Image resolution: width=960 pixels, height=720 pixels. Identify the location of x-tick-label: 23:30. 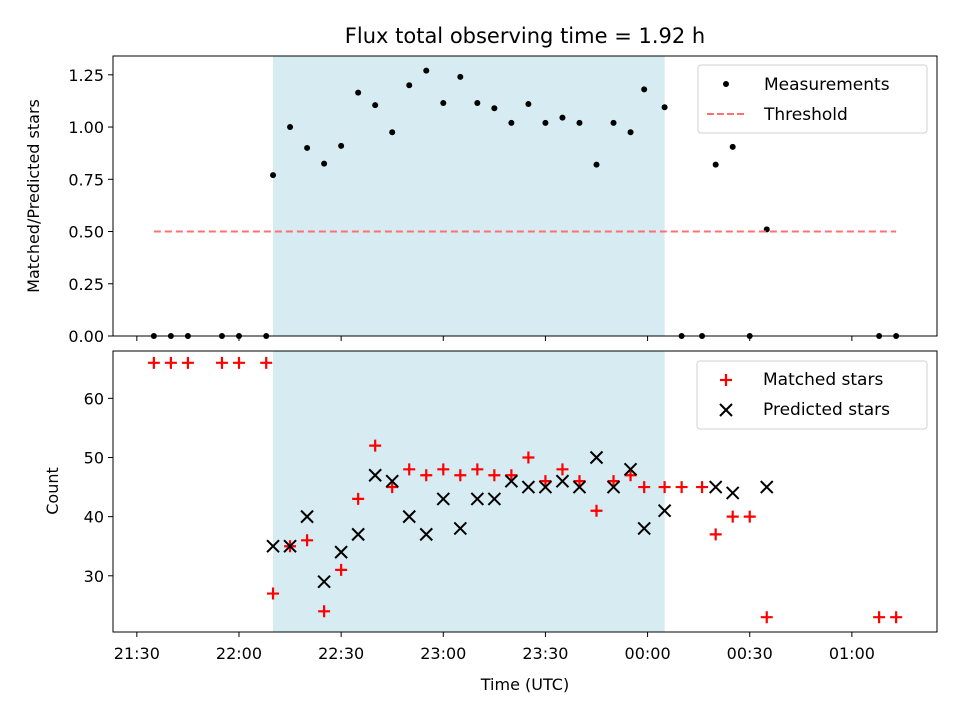
(545, 653).